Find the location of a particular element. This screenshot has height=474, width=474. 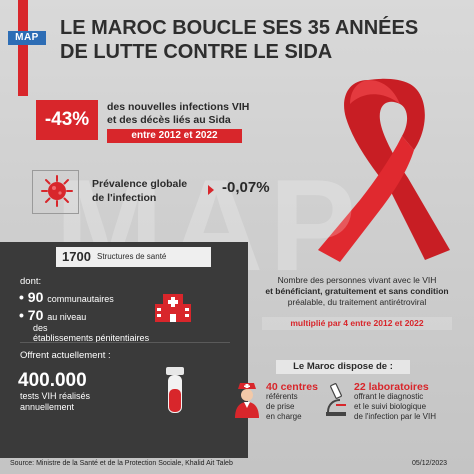

hospital-icon is located at coordinates (173, 308).